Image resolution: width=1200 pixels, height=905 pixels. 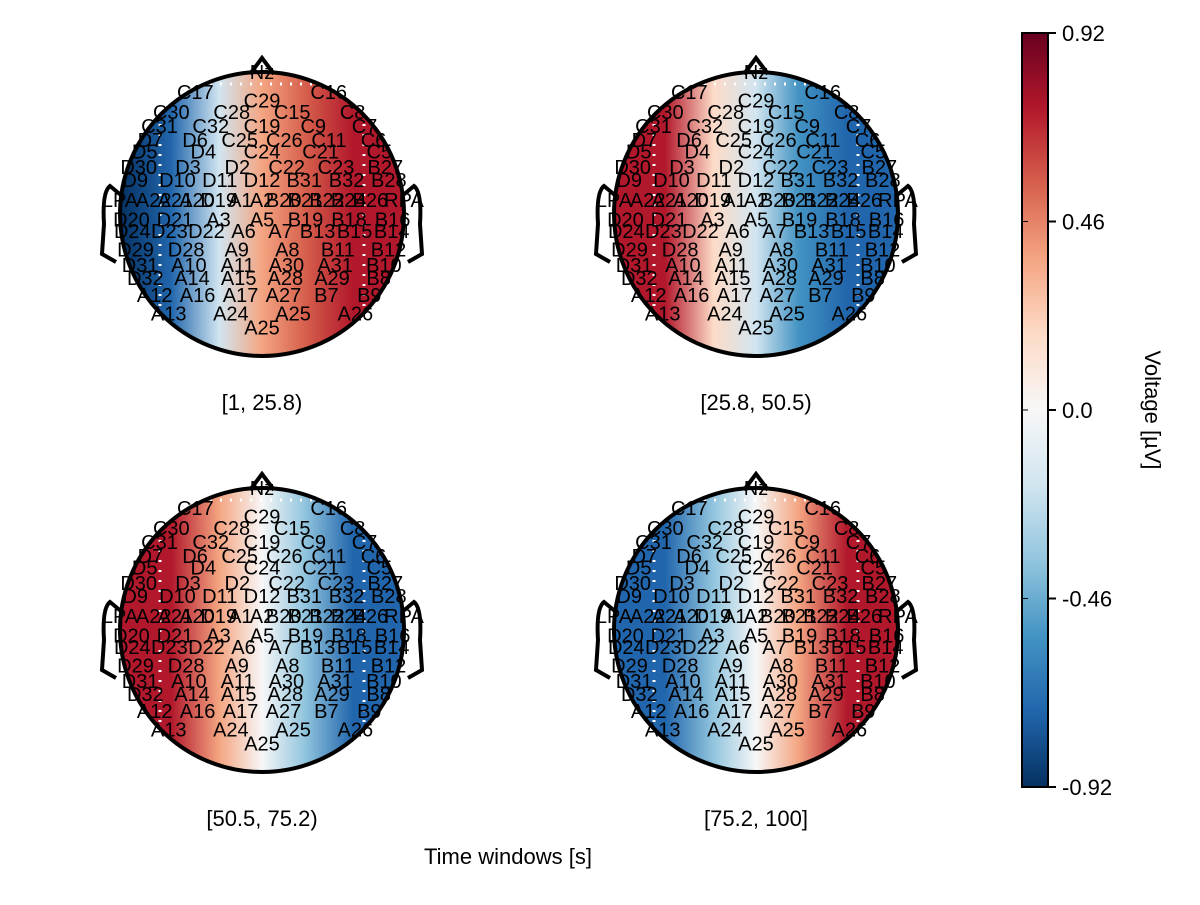 What do you see at coordinates (347, 181) in the screenshot?
I see `channel-label: B32` at bounding box center [347, 181].